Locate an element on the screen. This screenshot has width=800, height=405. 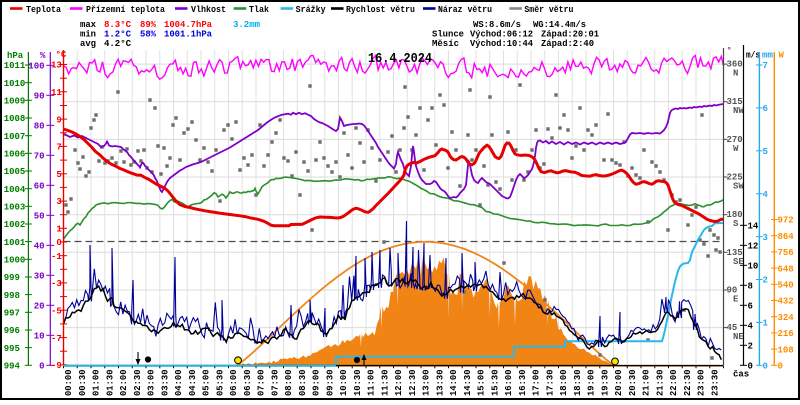
svg-text: 9 is located at coordinates (58, 120).